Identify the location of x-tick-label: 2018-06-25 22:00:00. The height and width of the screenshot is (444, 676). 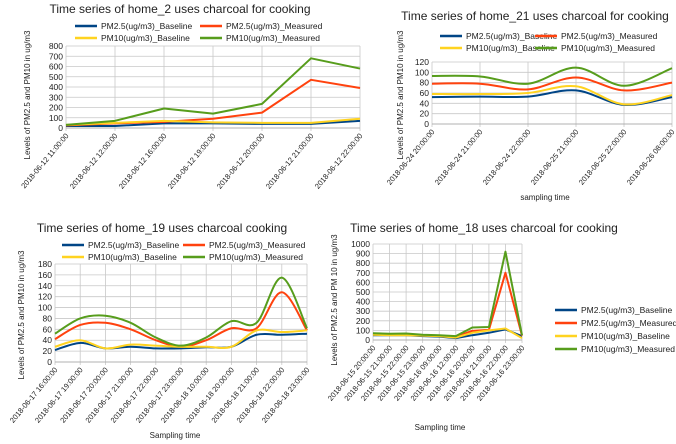
(603, 157).